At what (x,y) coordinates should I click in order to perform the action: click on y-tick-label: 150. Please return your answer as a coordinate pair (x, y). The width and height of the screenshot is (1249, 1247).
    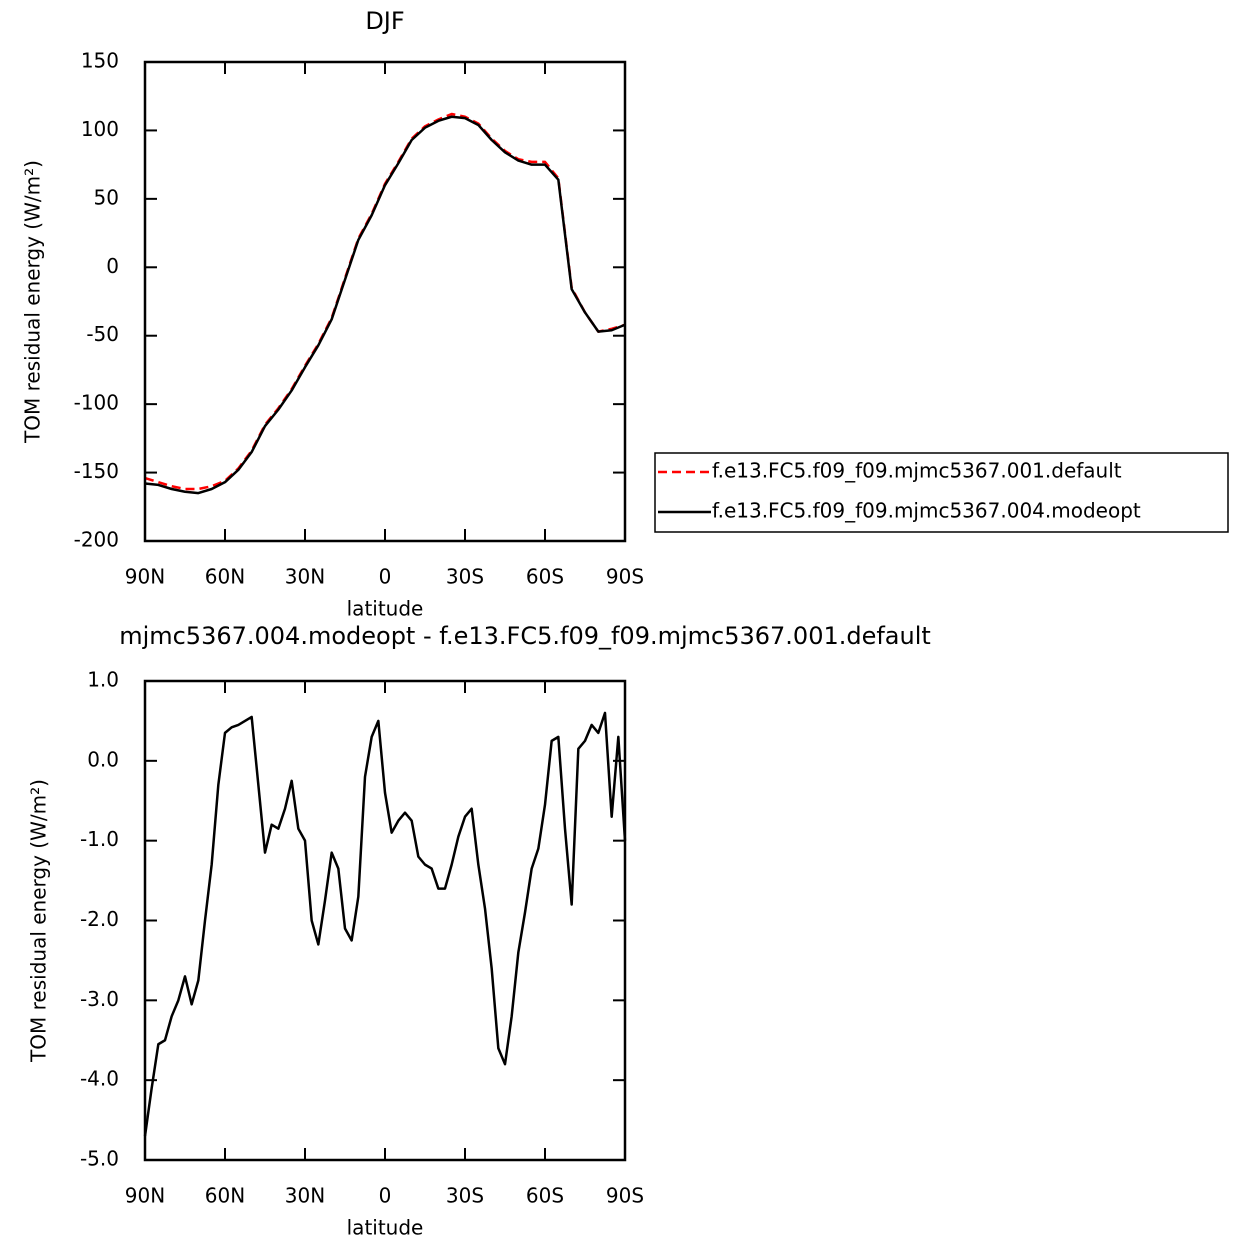
    Looking at the image, I should click on (100, 61).